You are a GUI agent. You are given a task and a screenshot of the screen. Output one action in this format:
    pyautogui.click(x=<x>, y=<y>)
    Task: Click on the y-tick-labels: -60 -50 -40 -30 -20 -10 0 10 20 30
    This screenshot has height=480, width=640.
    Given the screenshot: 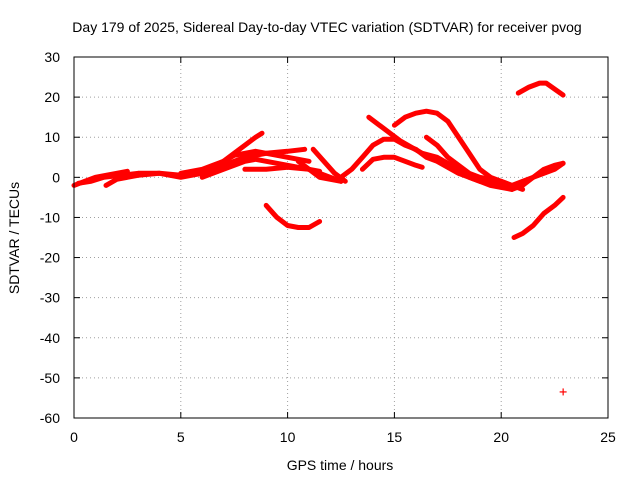 What is the action you would take?
    pyautogui.click(x=50, y=237)
    